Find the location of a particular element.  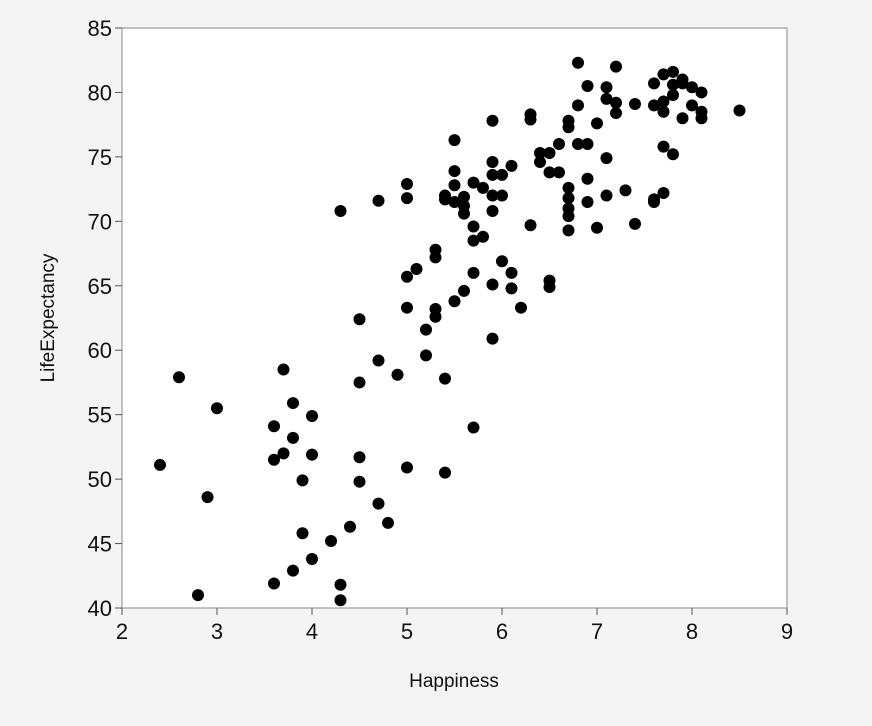

x-tick-label: 5 is located at coordinates (407, 631).